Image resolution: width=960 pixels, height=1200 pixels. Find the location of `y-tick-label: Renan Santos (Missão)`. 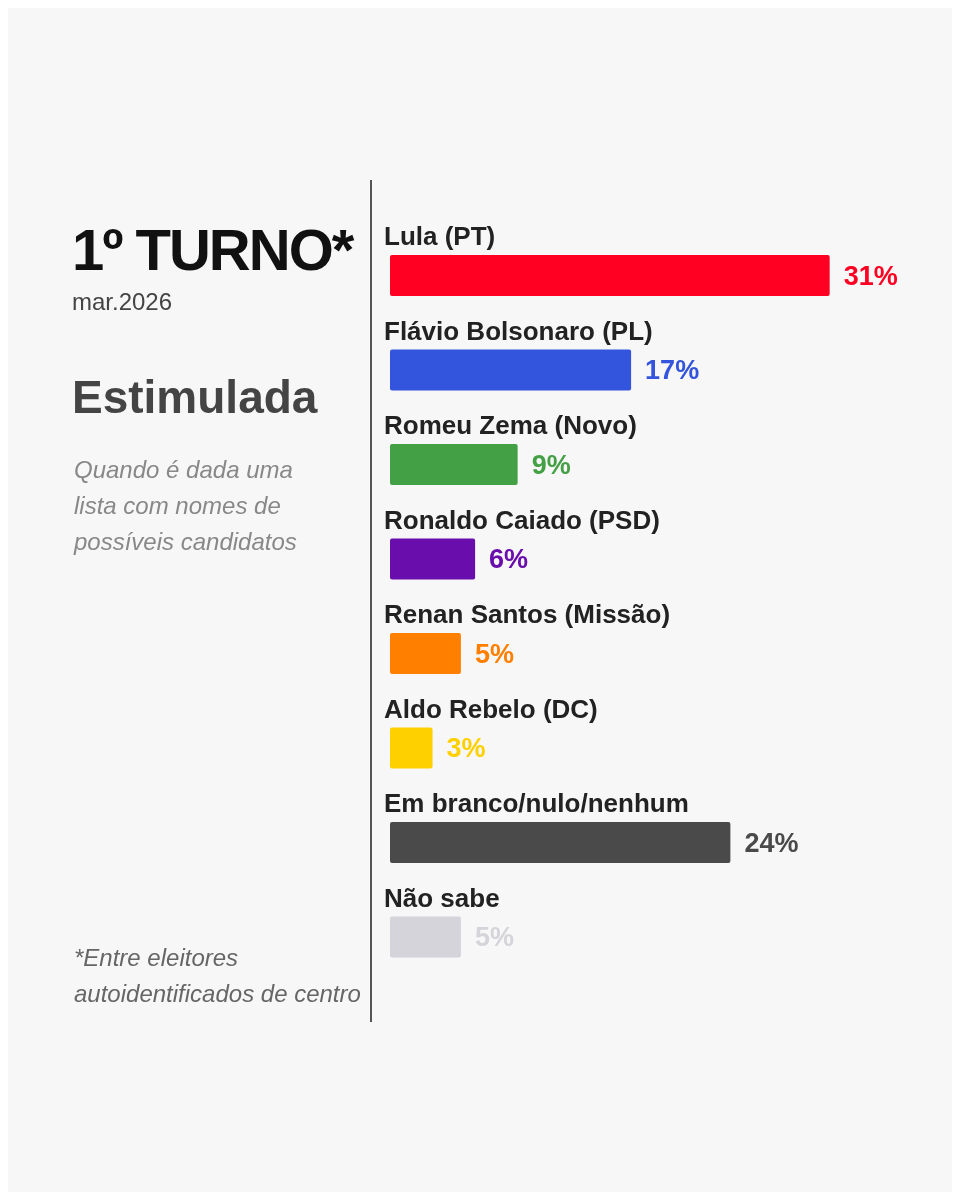

y-tick-label: Renan Santos (Missão) is located at coordinates (527, 614).